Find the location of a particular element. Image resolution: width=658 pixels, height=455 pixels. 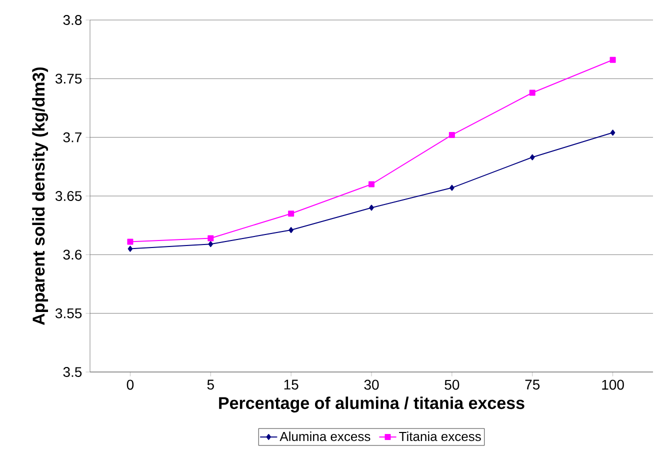

legend-label: Alumina excess is located at coordinates (325, 437).